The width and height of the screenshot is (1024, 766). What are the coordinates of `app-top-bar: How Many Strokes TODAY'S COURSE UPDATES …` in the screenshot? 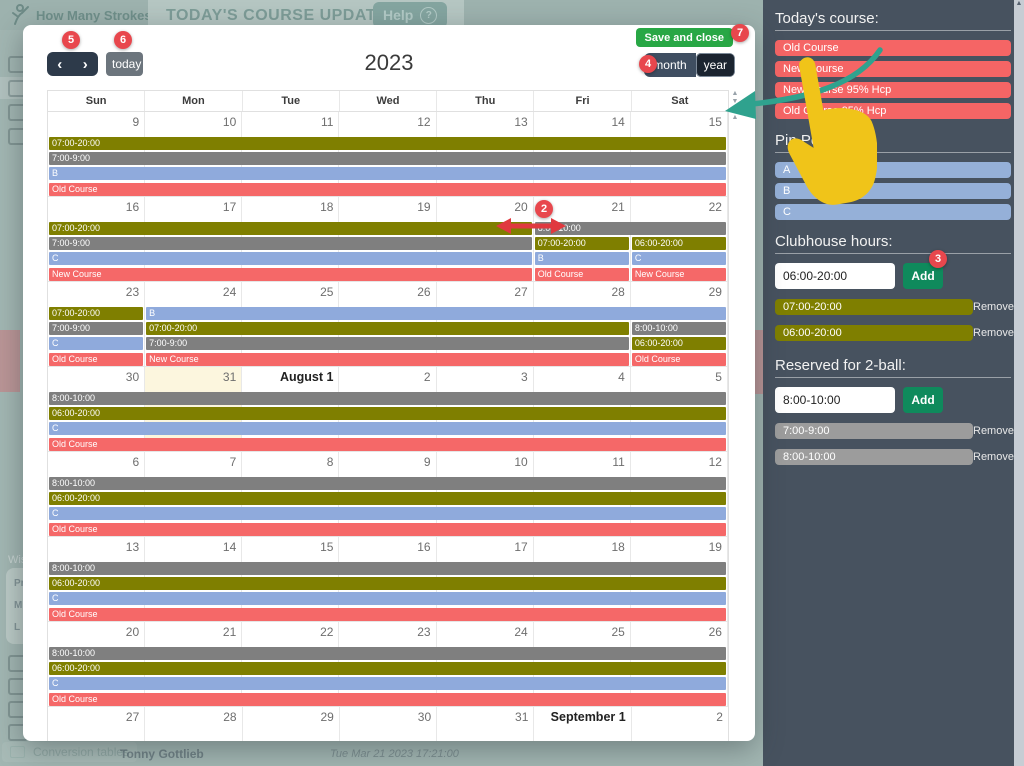 It's located at (381, 15).